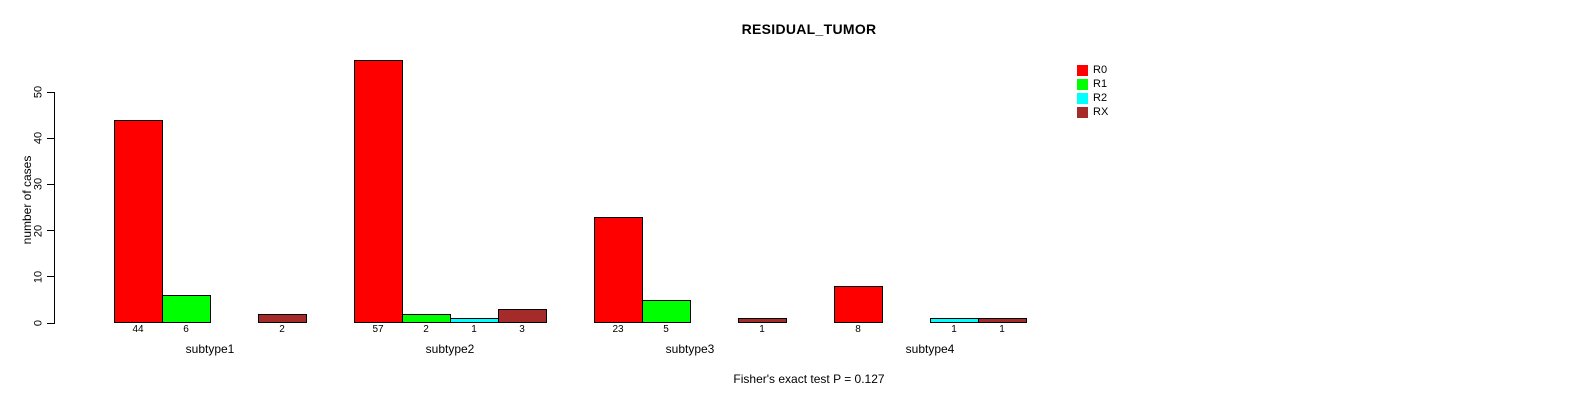 Image resolution: width=1590 pixels, height=400 pixels. What do you see at coordinates (1092, 84) in the screenshot?
I see `legend-item-r1: R1` at bounding box center [1092, 84].